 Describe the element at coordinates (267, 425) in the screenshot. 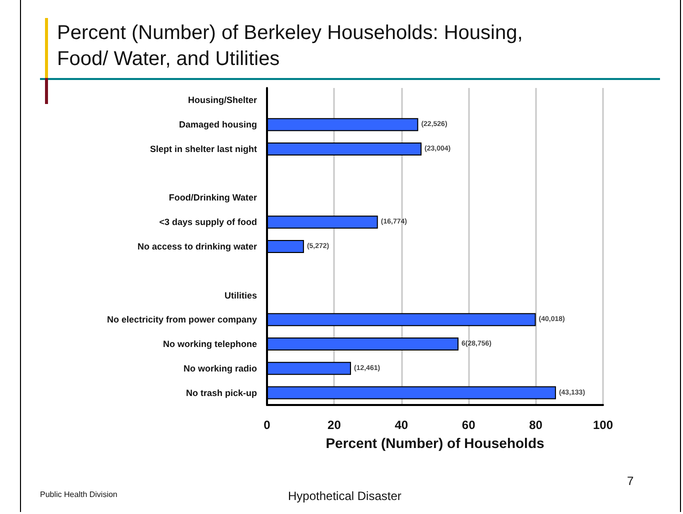

I see `x-tick-label: 0` at that location.